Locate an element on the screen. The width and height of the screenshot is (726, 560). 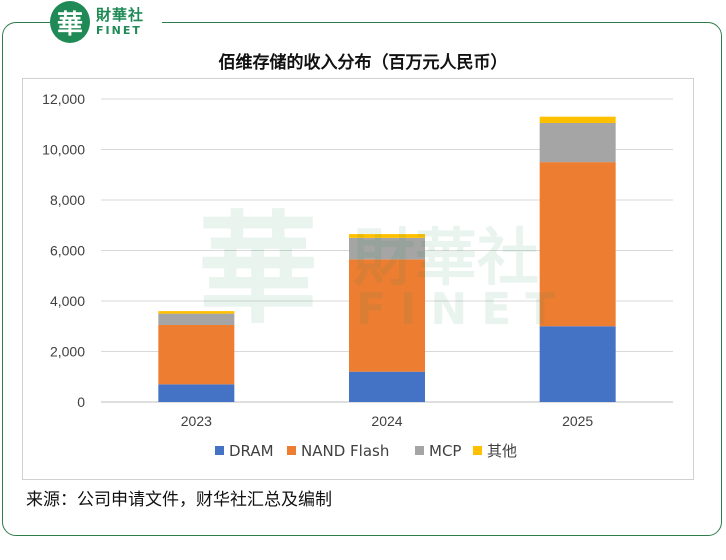
legend-label: NAND Flash is located at coordinates (345, 451).